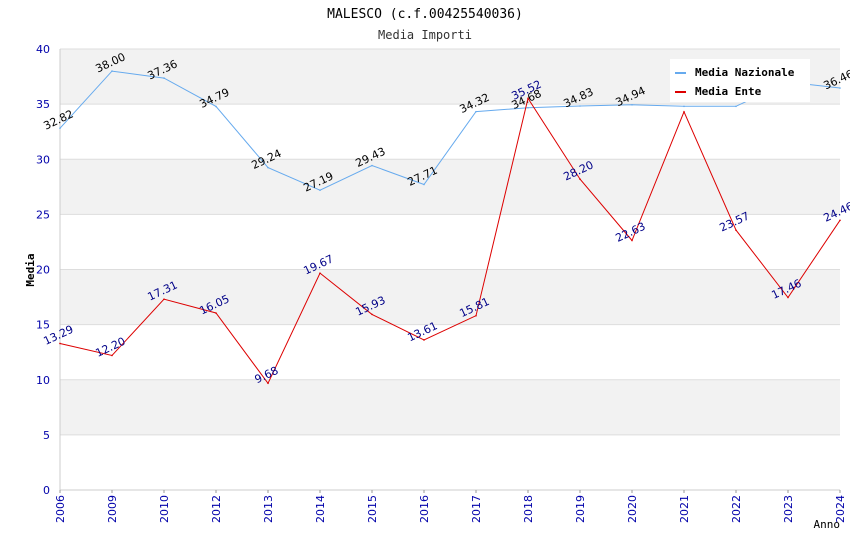 The image size is (850, 550). Describe the element at coordinates (476, 509) in the screenshot. I see `x-tick-label: 2017` at that location.